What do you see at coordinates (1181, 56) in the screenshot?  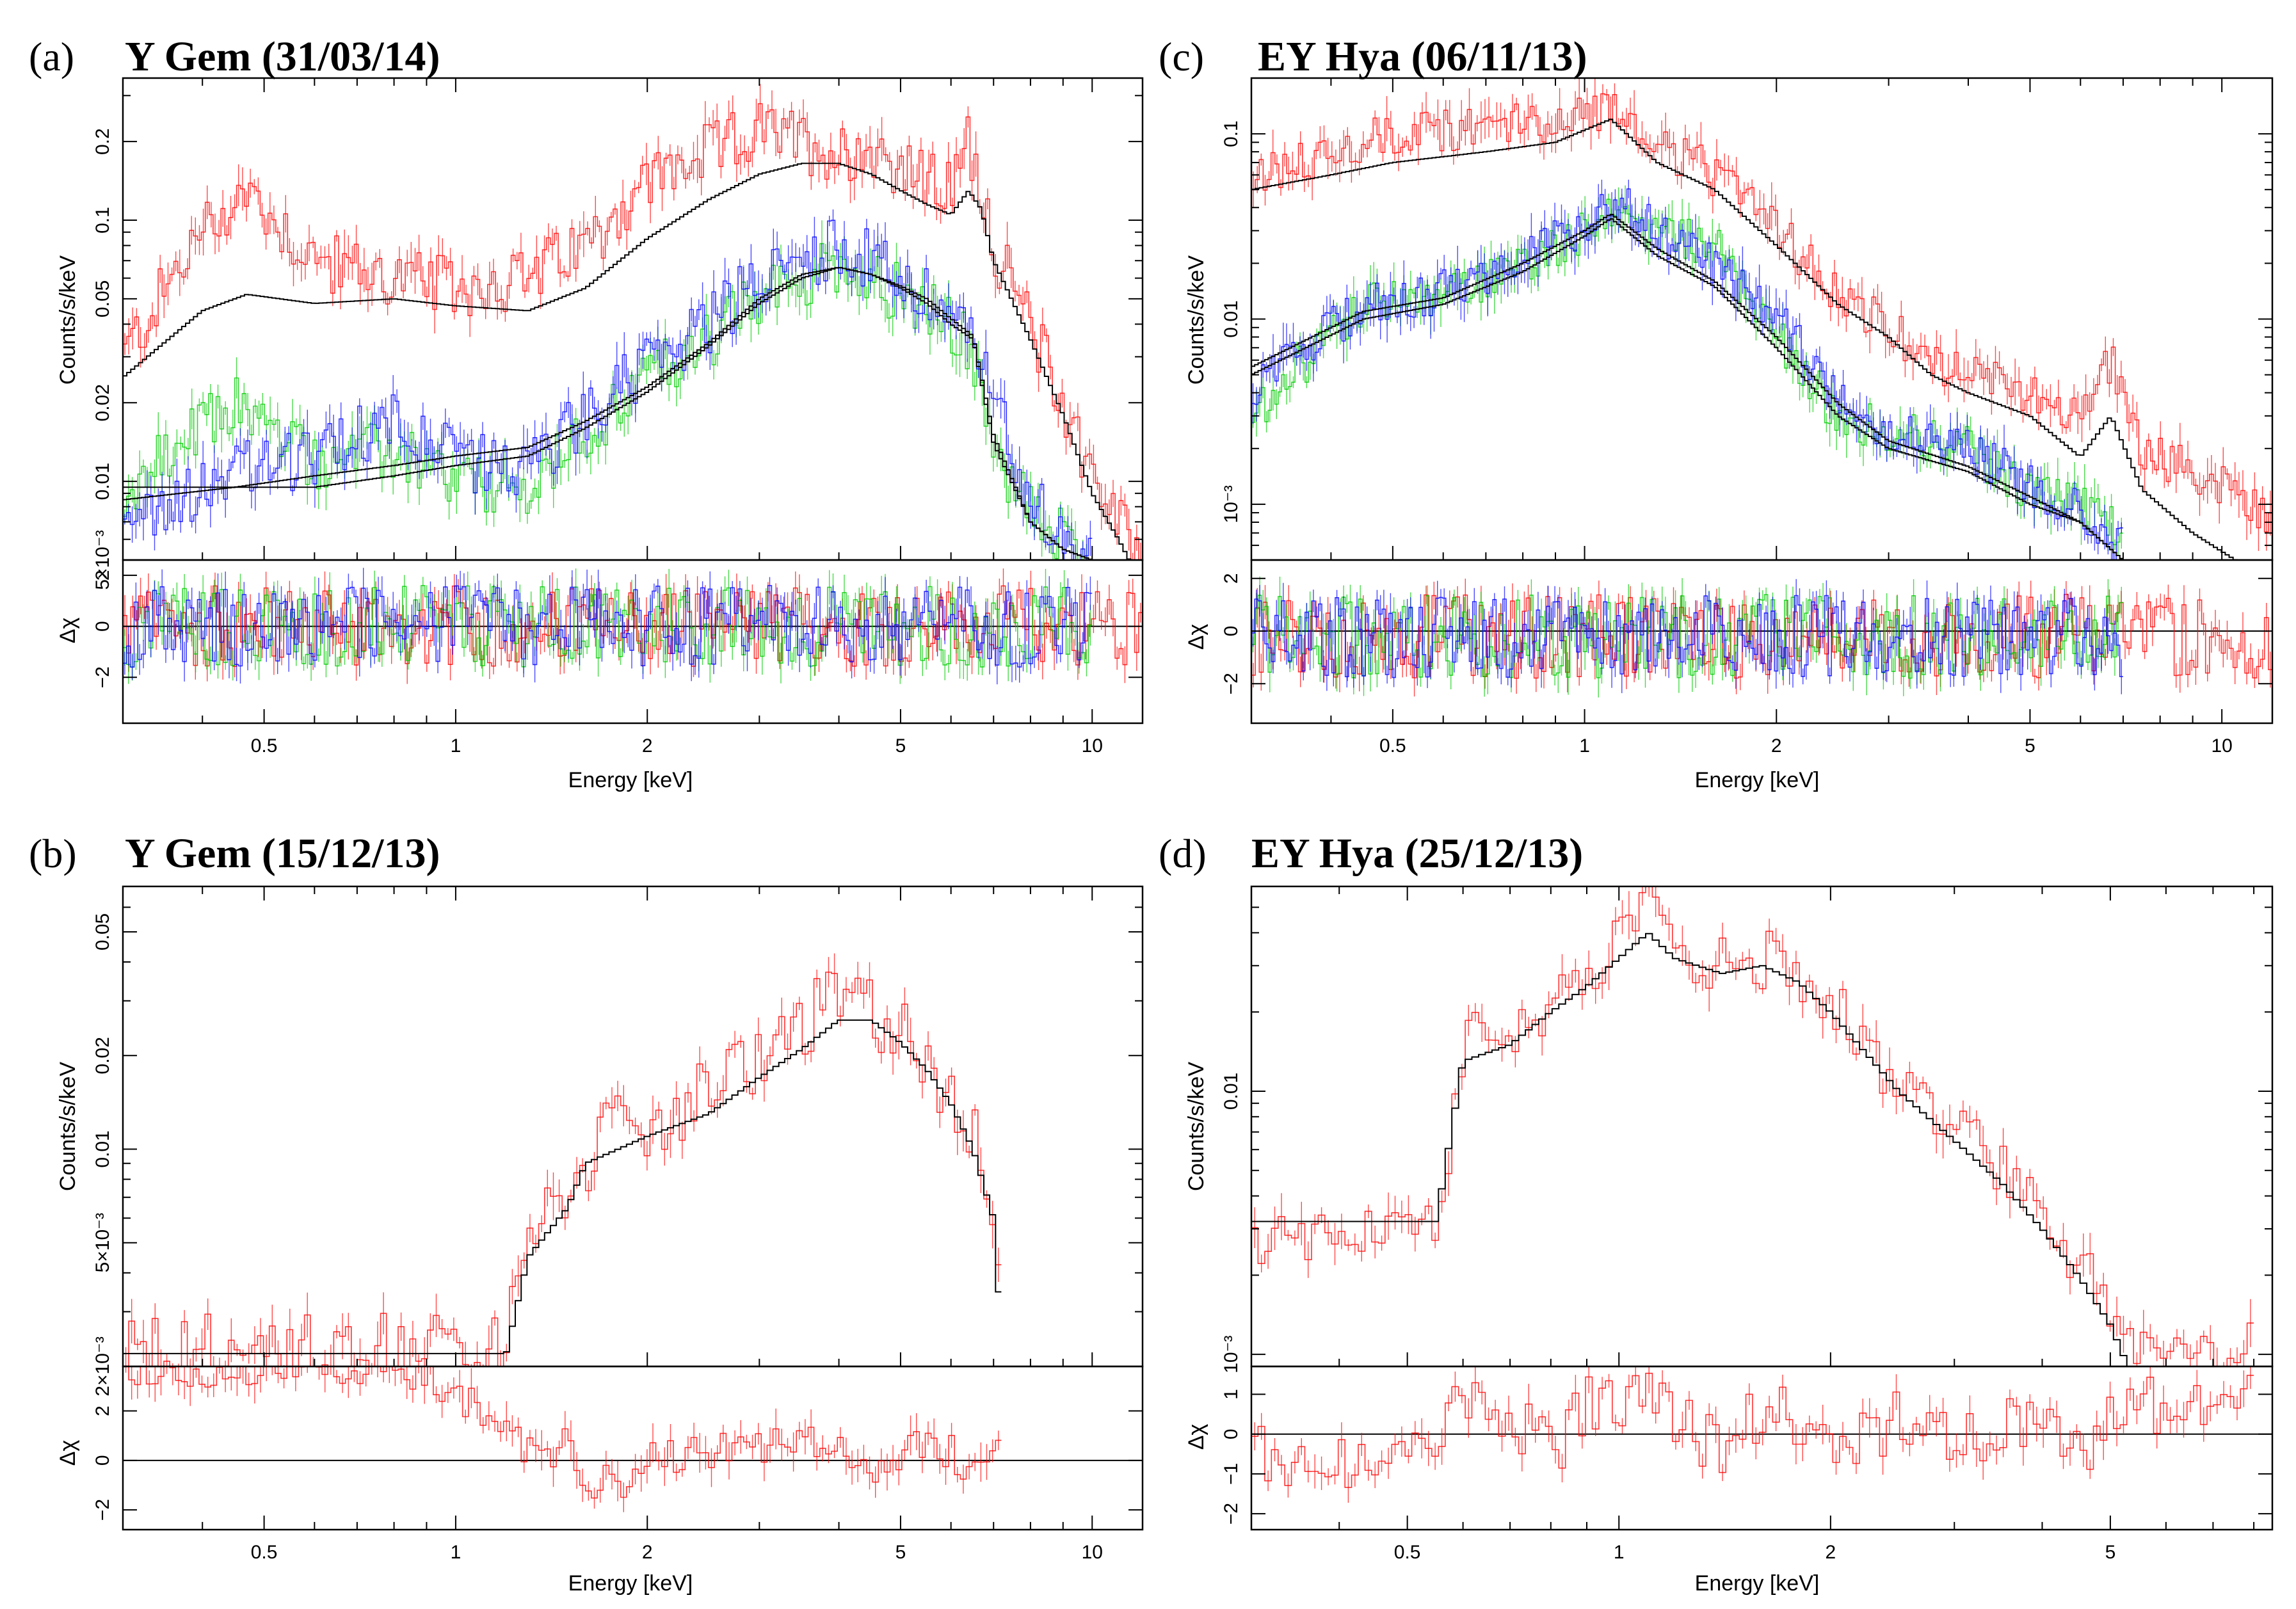 I see `panel-letter: (c)` at bounding box center [1181, 56].